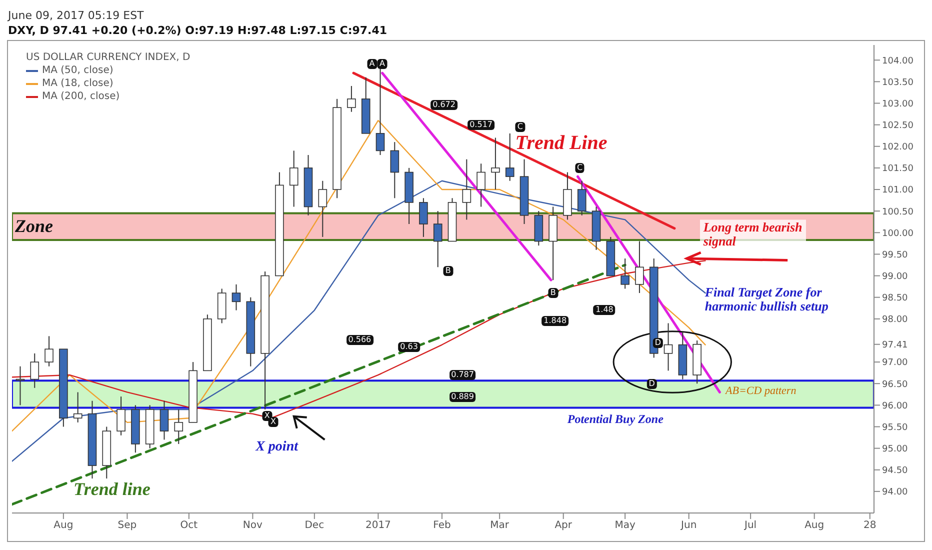 The image size is (932, 550). Describe the element at coordinates (895, 406) in the screenshot. I see `y-tick-label: 96.00` at that location.